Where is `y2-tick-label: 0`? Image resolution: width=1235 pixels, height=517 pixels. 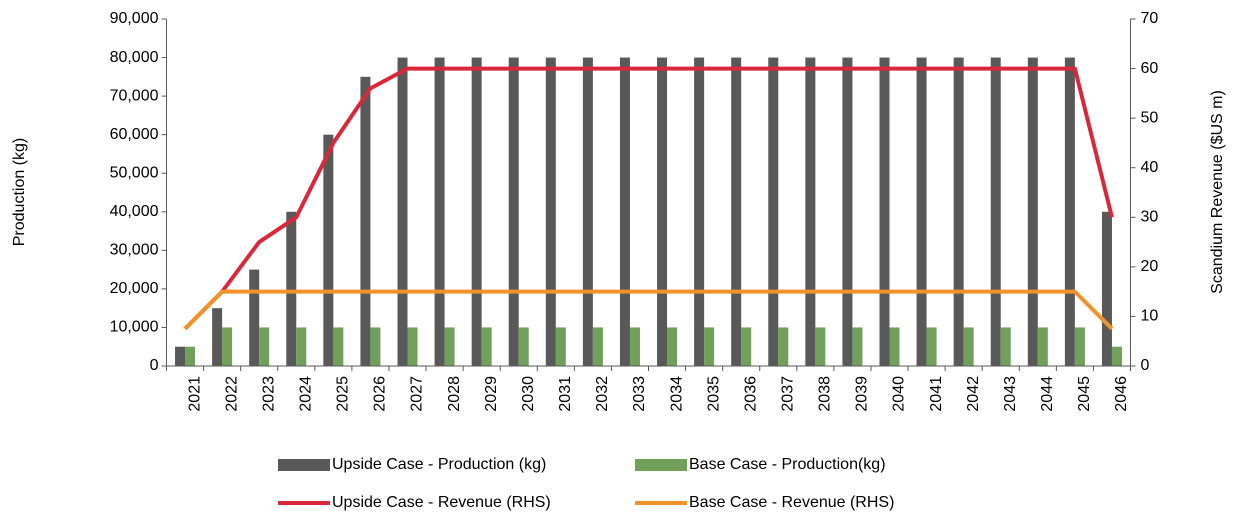 y2-tick-label: 0 is located at coordinates (1145, 365).